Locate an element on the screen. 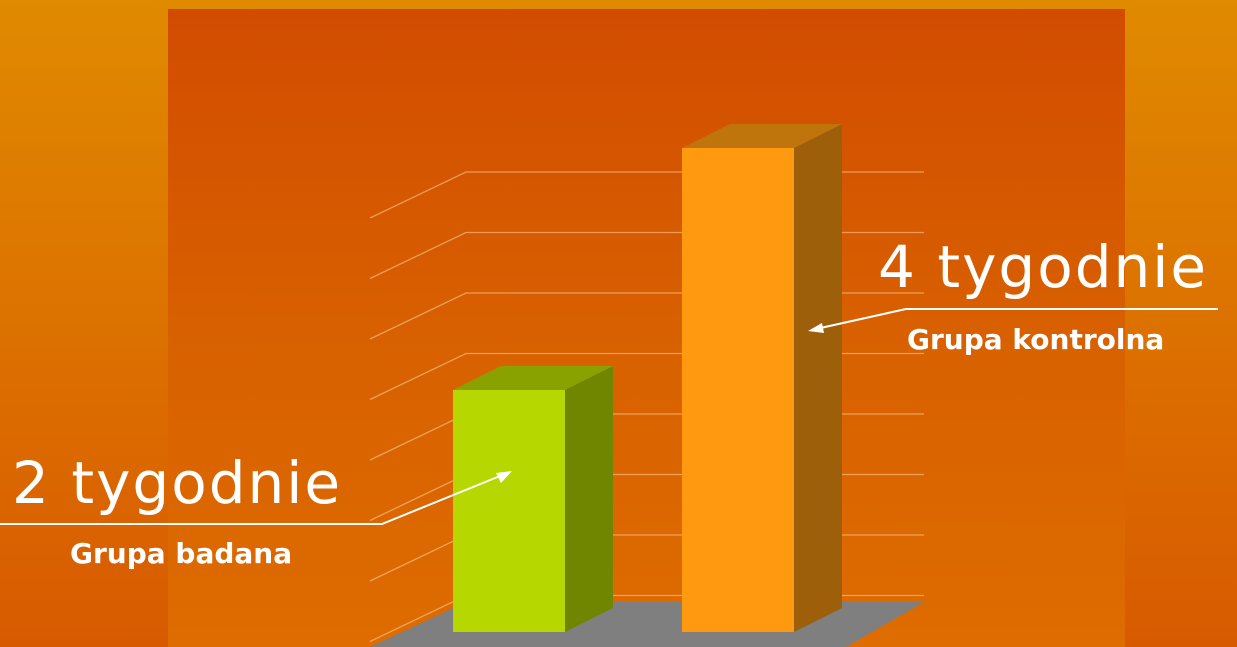 The height and width of the screenshot is (647, 1237). bar-category-grupa-badana: Grupa badana is located at coordinates (181, 553).